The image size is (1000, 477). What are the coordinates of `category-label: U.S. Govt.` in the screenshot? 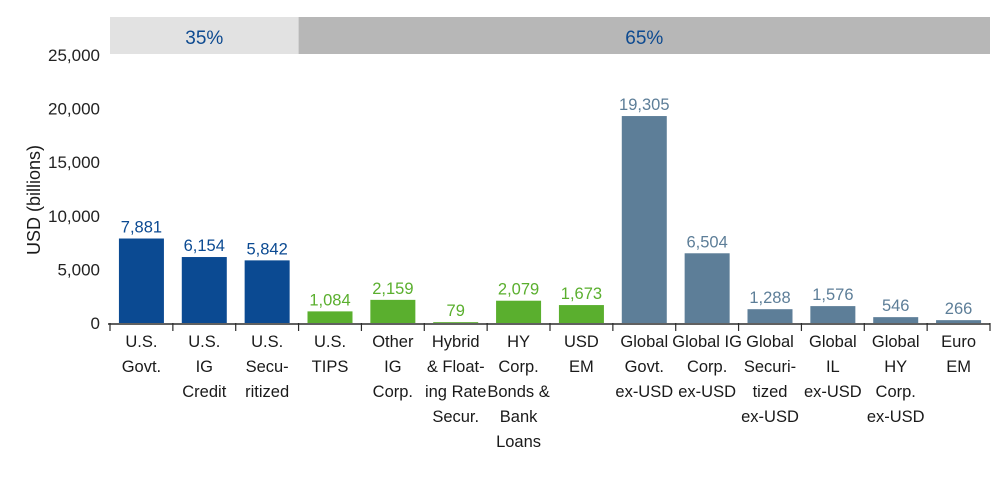 It's located at (141, 354).